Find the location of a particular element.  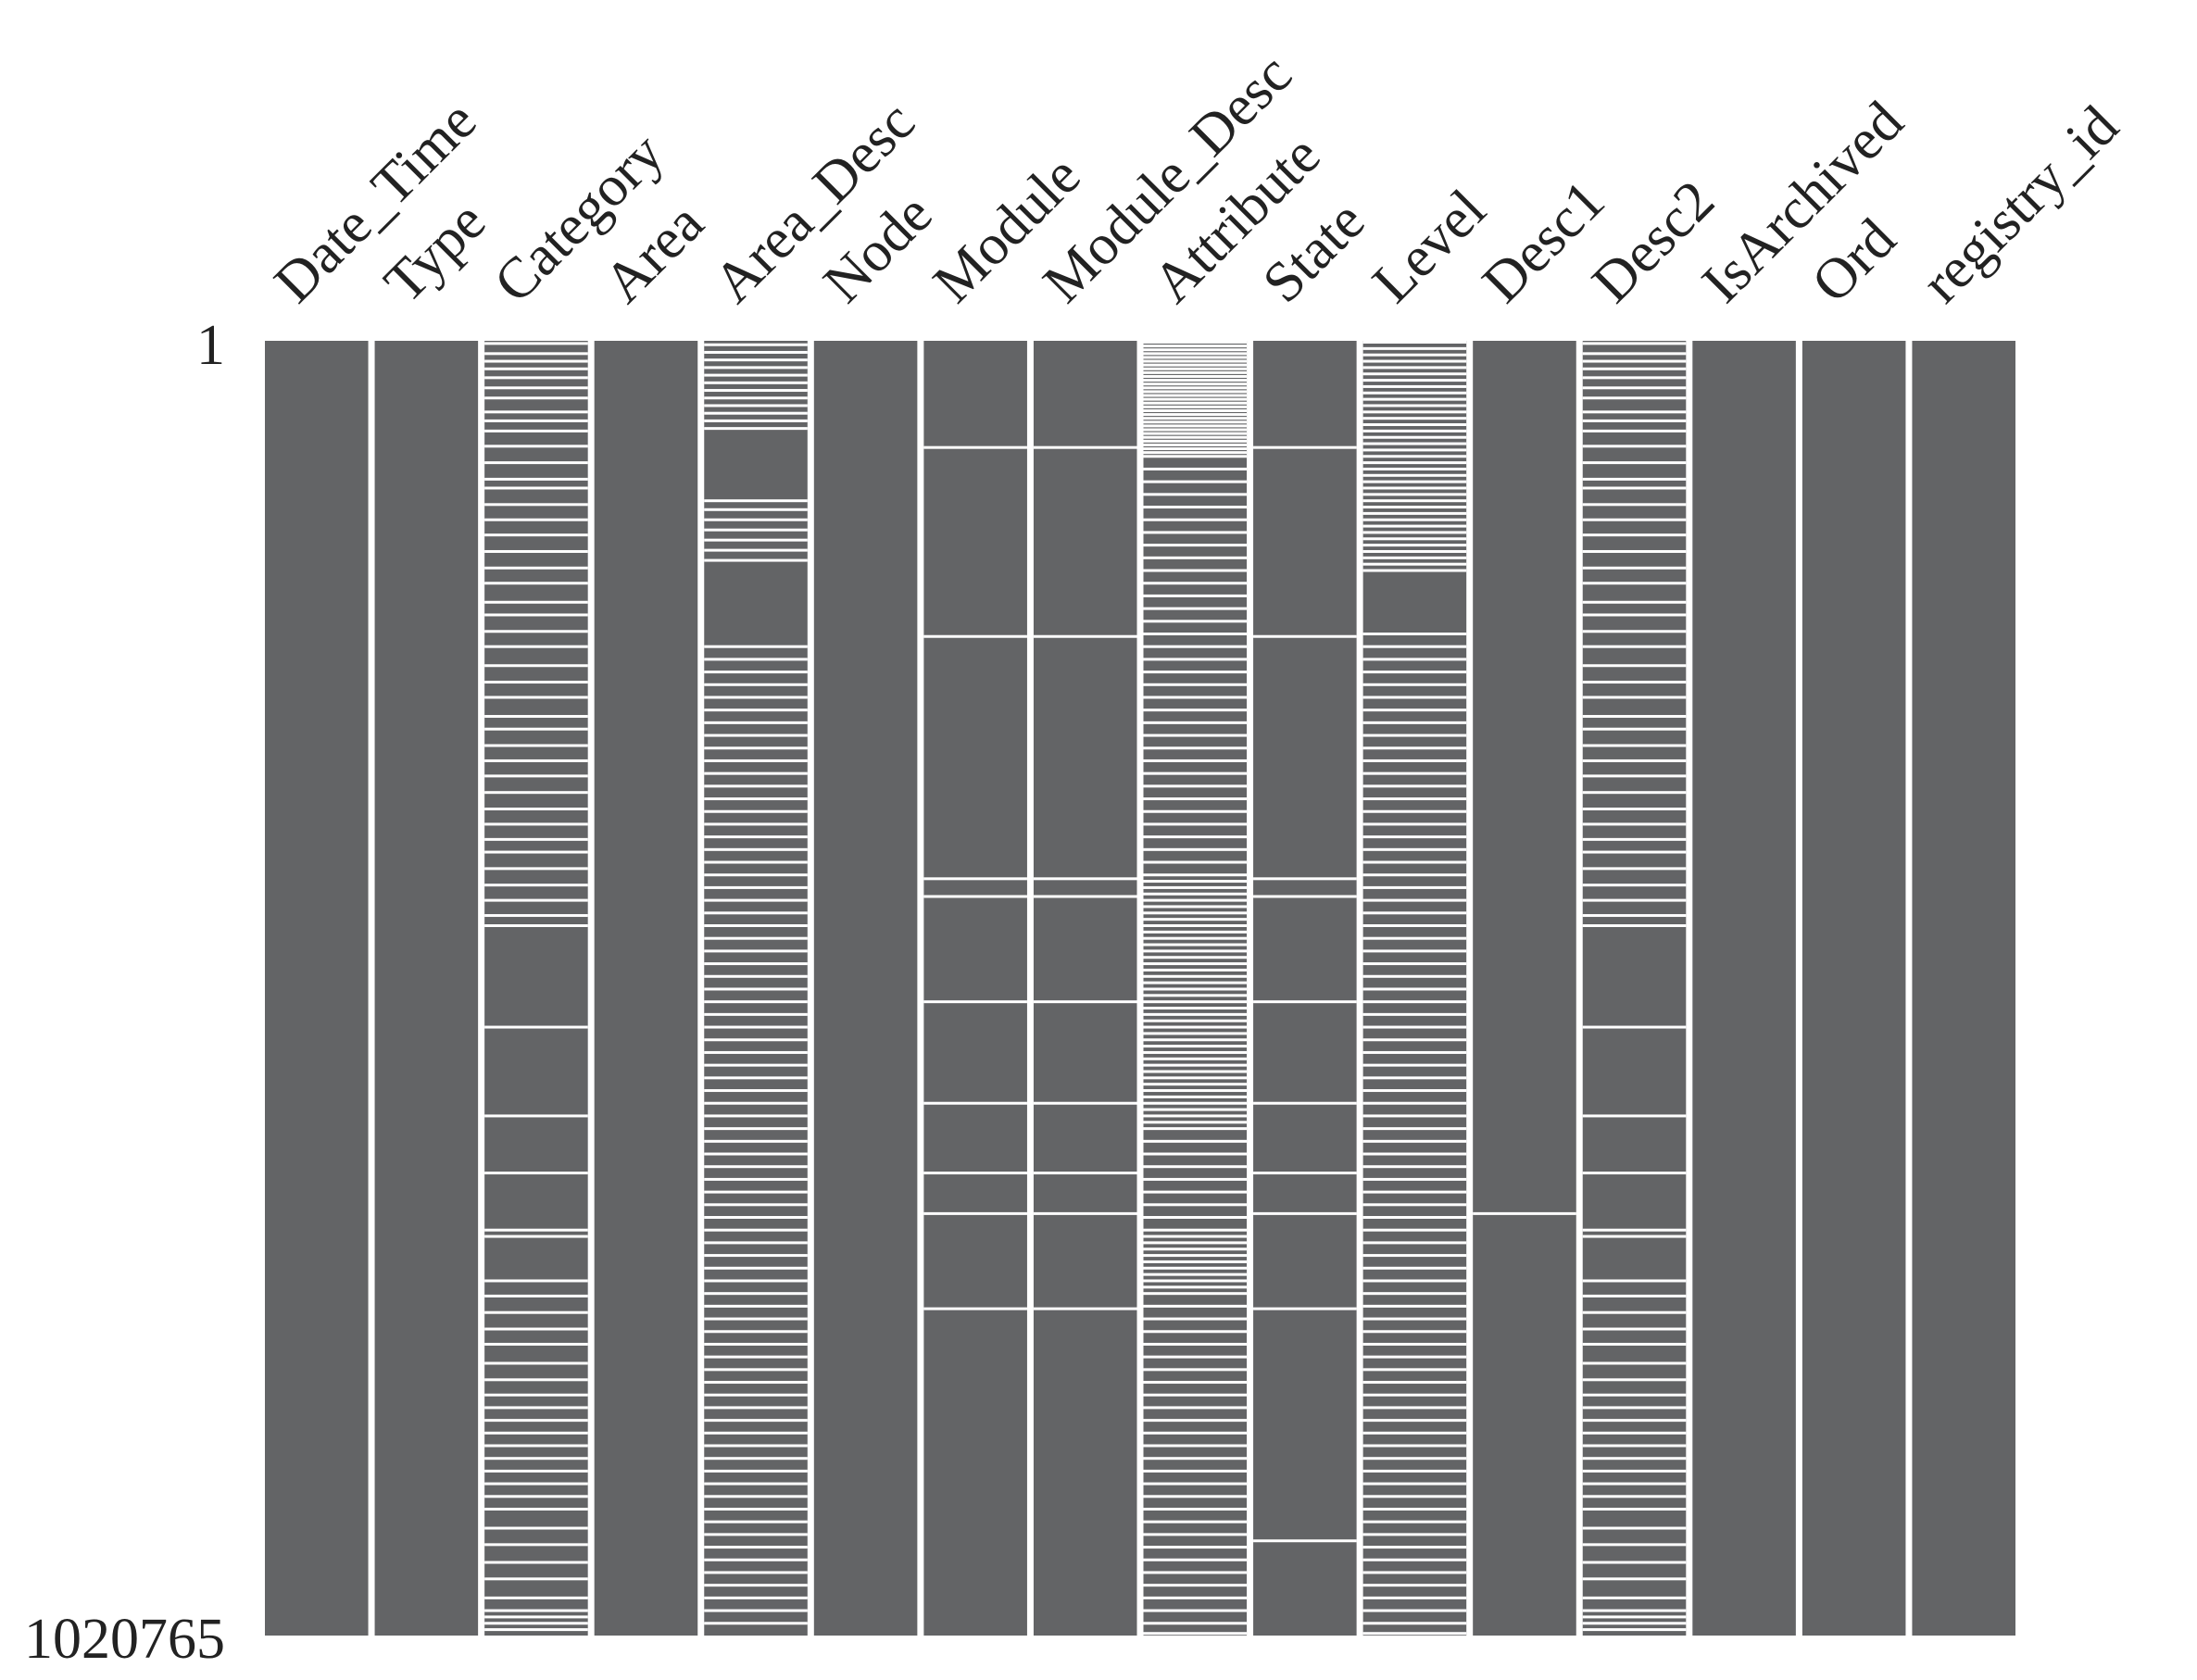

row-label-last: 1020765 is located at coordinates (124, 1639).